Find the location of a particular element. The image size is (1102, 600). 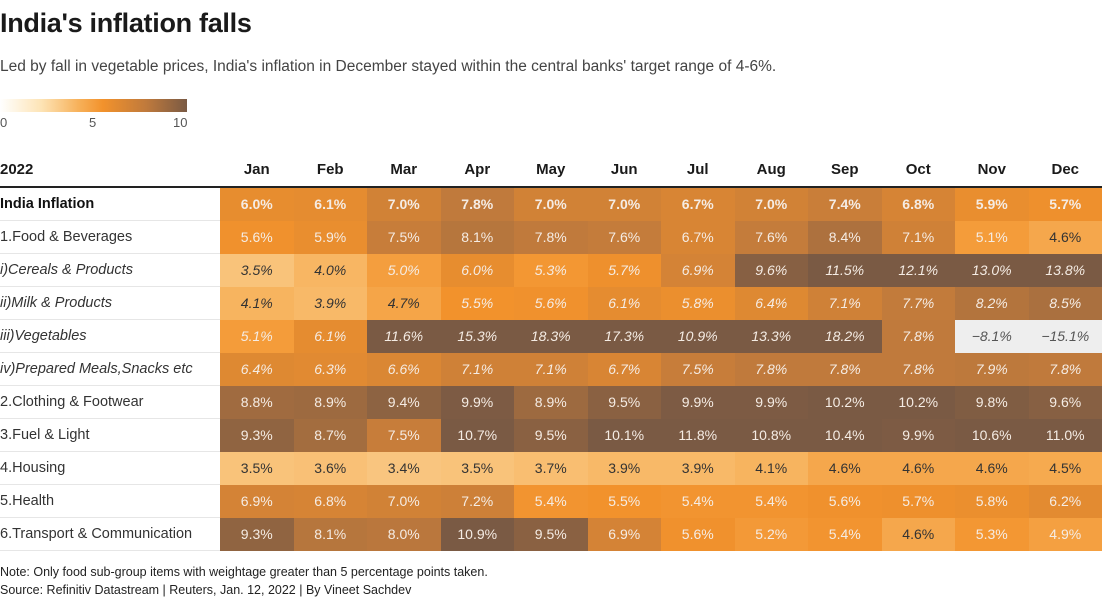

heatmap-cell: 9.6% is located at coordinates (1065, 402).